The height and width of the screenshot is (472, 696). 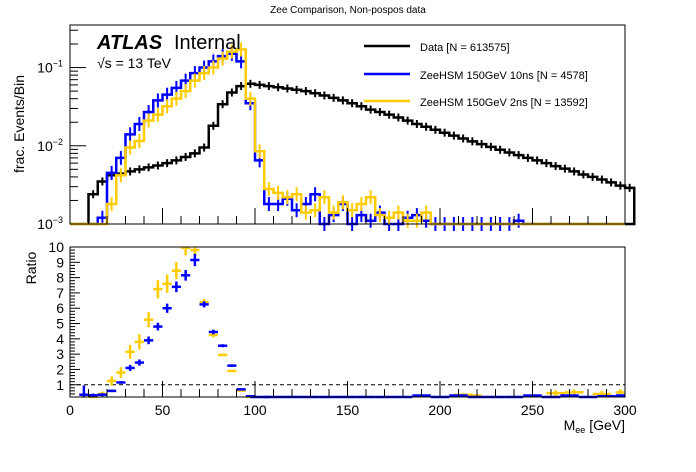 I want to click on x-axis-label-sub: ee, so click(x=580, y=430).